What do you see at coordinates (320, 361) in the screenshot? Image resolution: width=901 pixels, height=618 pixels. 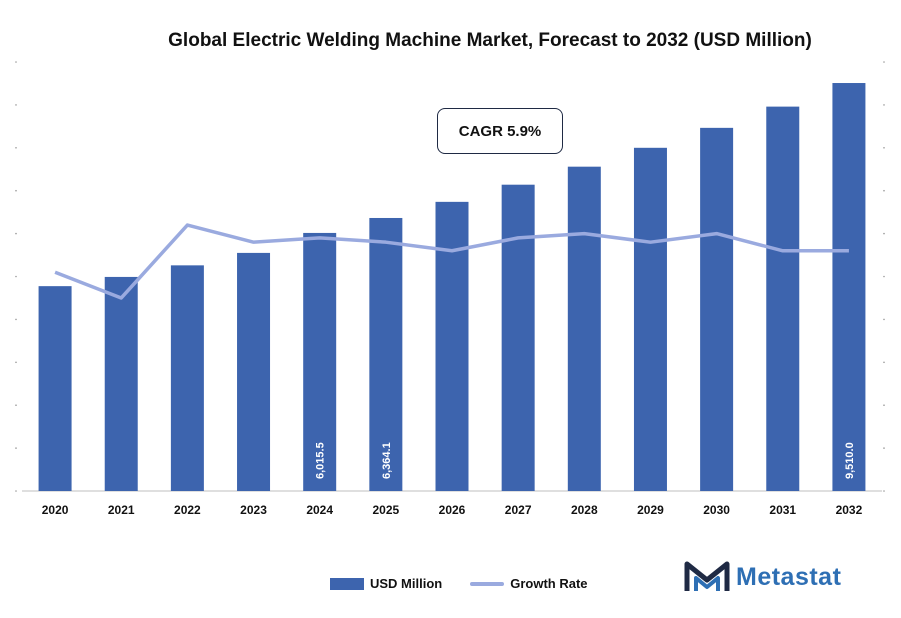 I see `bar-2024` at bounding box center [320, 361].